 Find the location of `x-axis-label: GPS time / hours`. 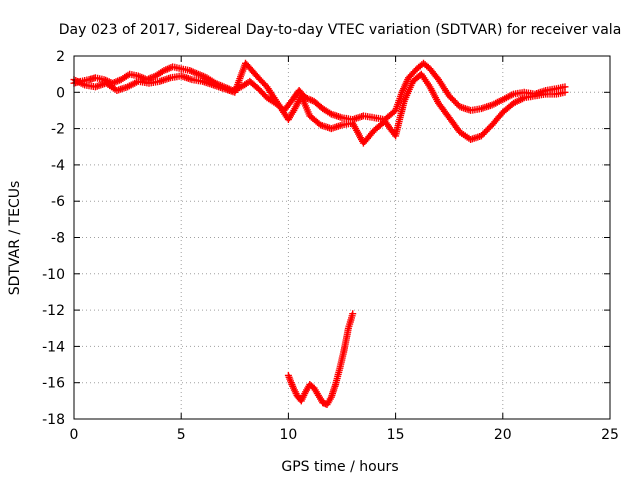

x-axis-label: GPS time / hours is located at coordinates (339, 467).